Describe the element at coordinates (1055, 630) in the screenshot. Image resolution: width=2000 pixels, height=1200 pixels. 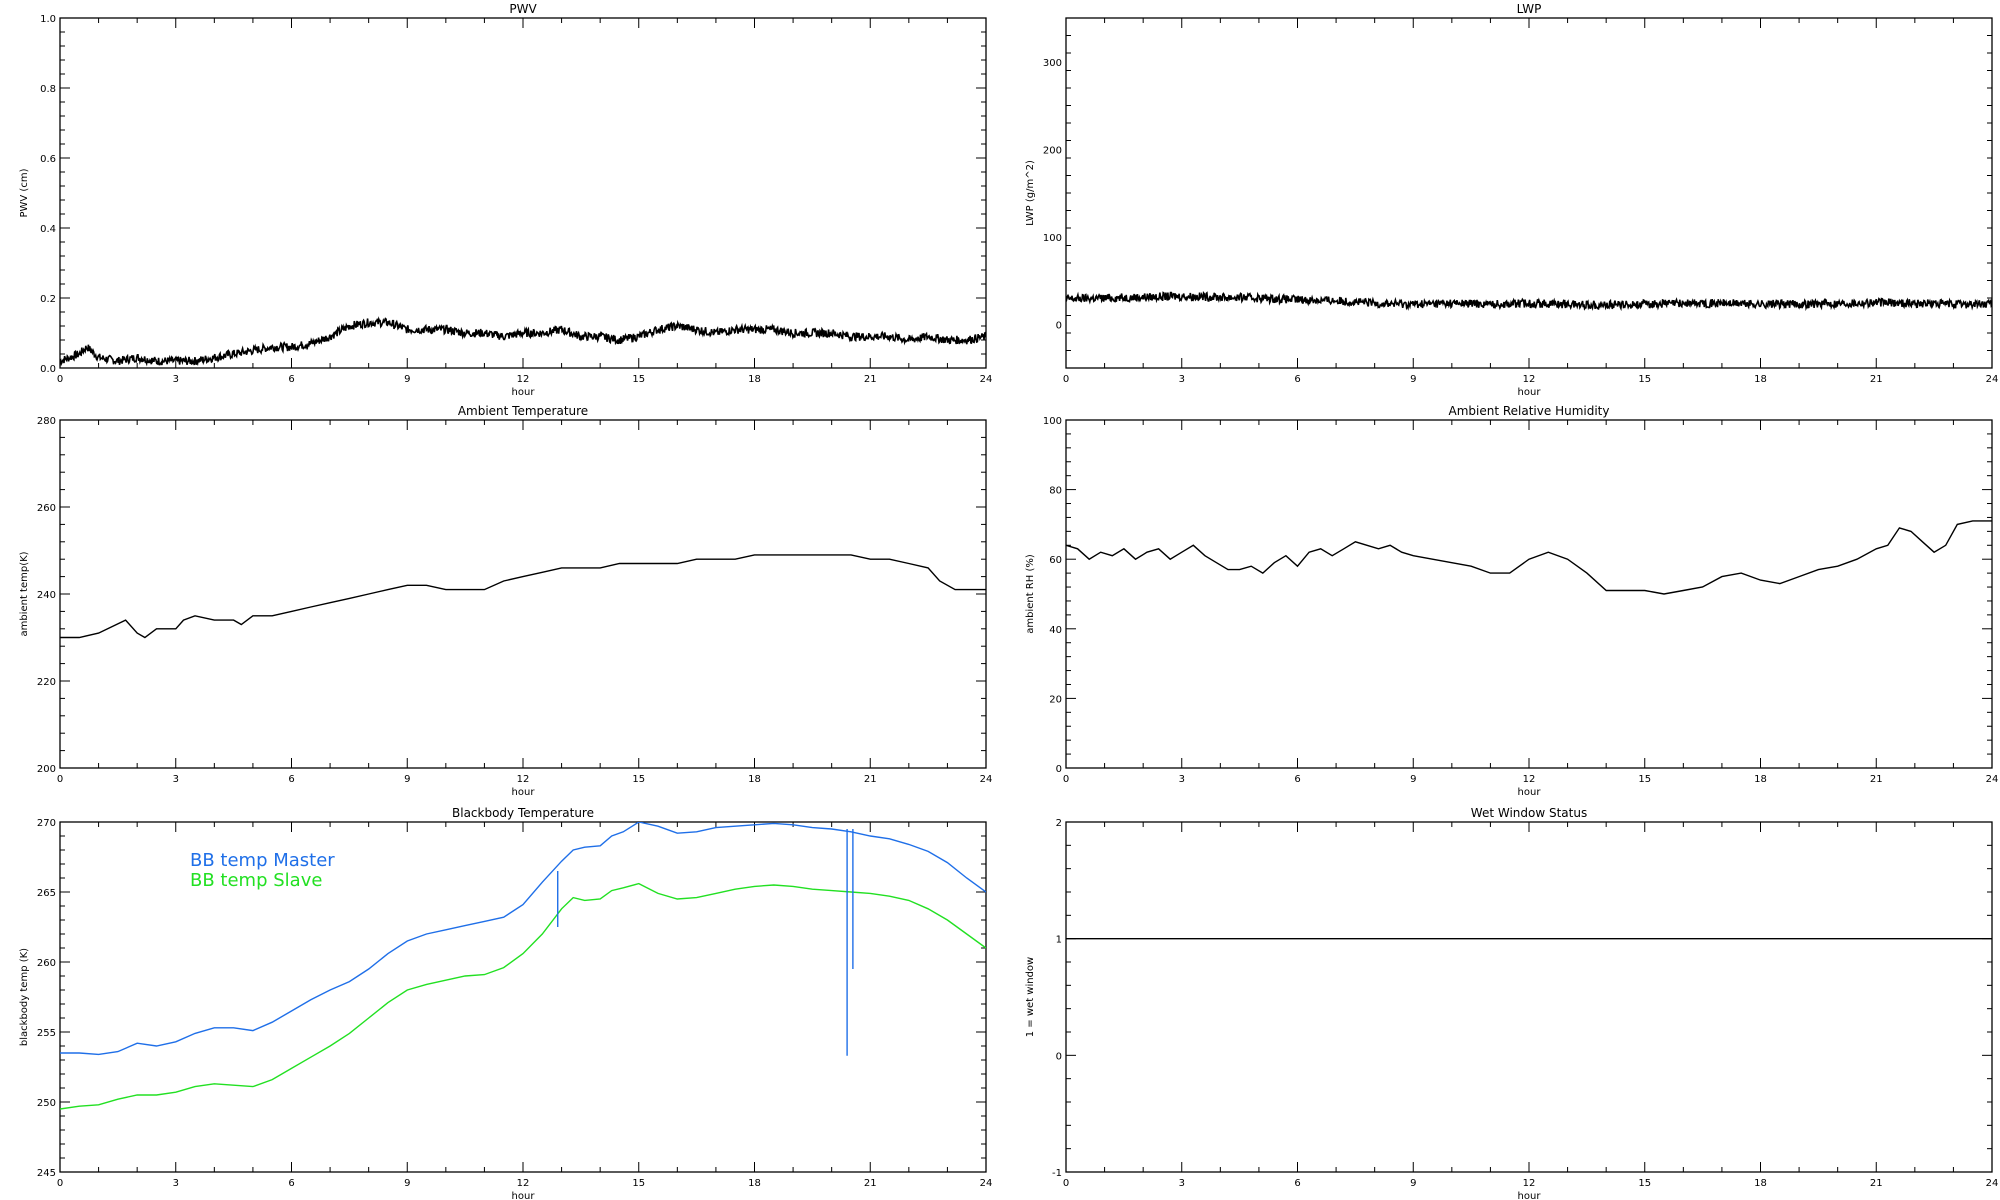
I see `y-tick-label: 40` at that location.